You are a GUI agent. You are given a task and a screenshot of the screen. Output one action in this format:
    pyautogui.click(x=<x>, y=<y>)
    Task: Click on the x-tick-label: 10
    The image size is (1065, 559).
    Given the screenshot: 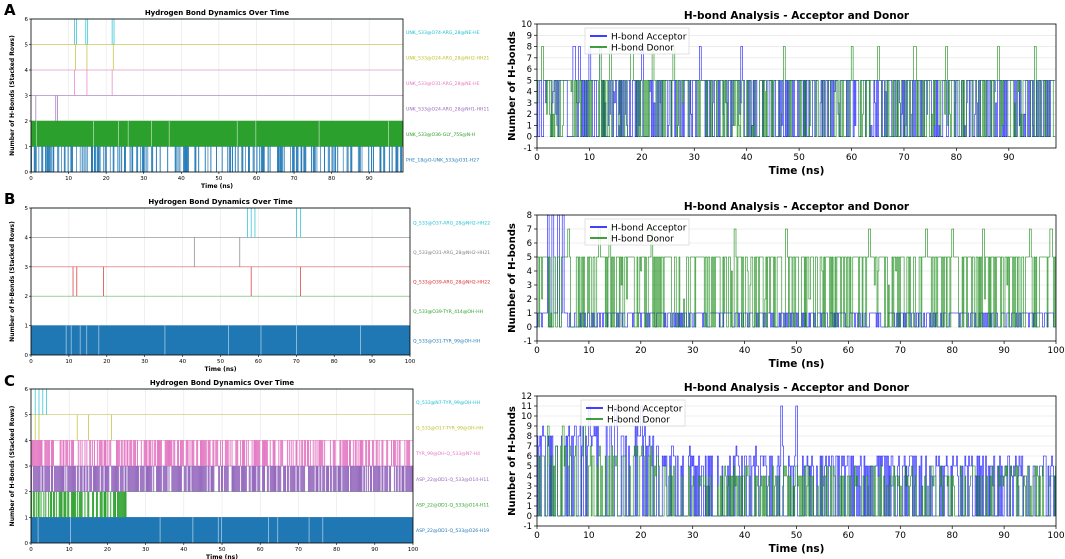 What is the action you would take?
    pyautogui.click(x=69, y=550)
    